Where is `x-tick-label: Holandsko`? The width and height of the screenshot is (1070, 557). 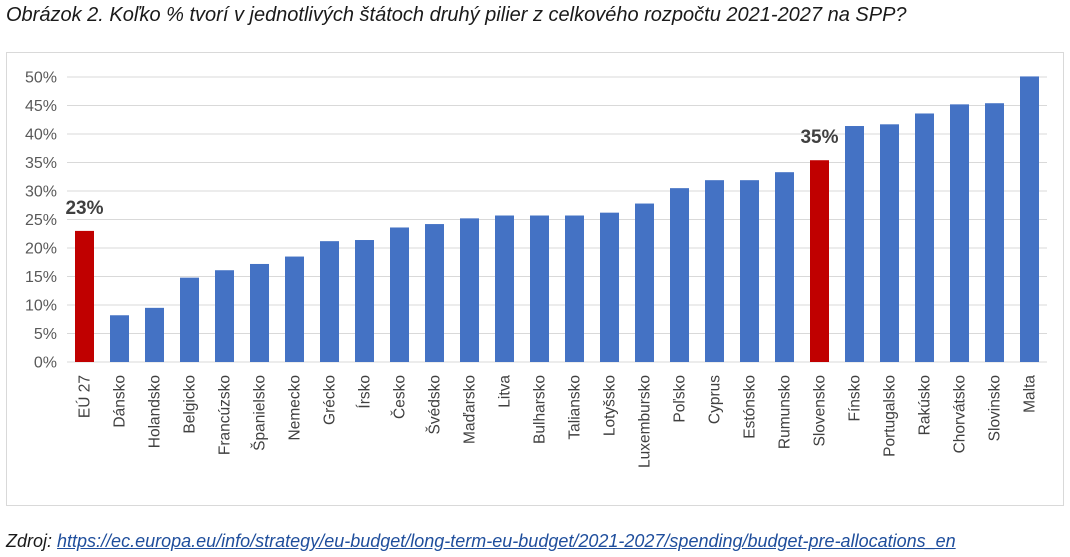 x-tick-label: Holandsko is located at coordinates (155, 411).